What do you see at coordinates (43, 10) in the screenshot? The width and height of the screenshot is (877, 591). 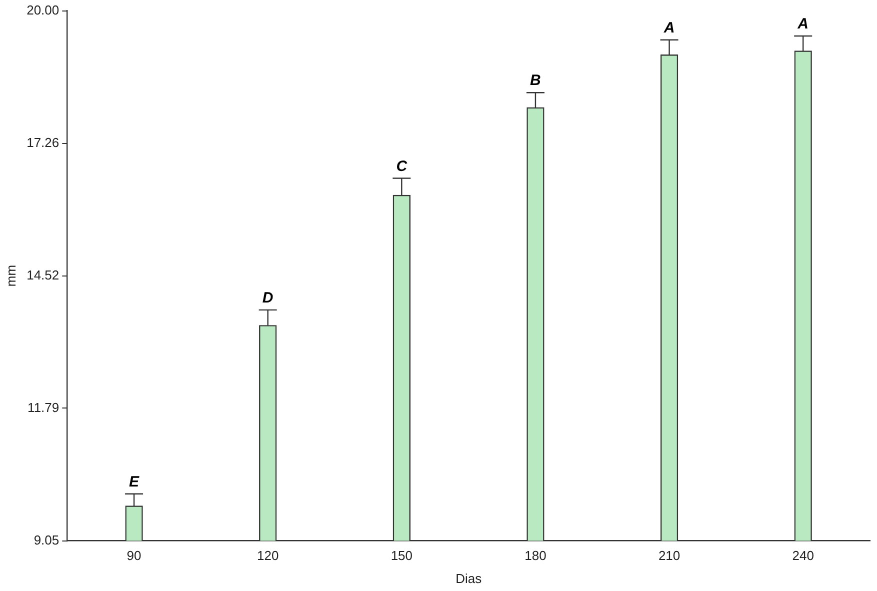 I see `y-tick-label: 20.00` at bounding box center [43, 10].